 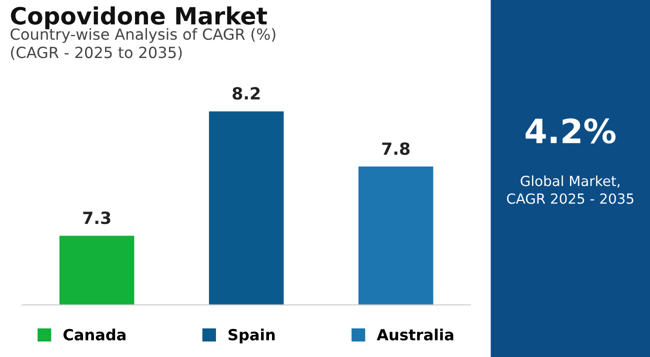 I want to click on chart-subtitle: Country-wise Analysis of CAGR (%) (CAGR - 2025 to 2035), so click(x=143, y=44).